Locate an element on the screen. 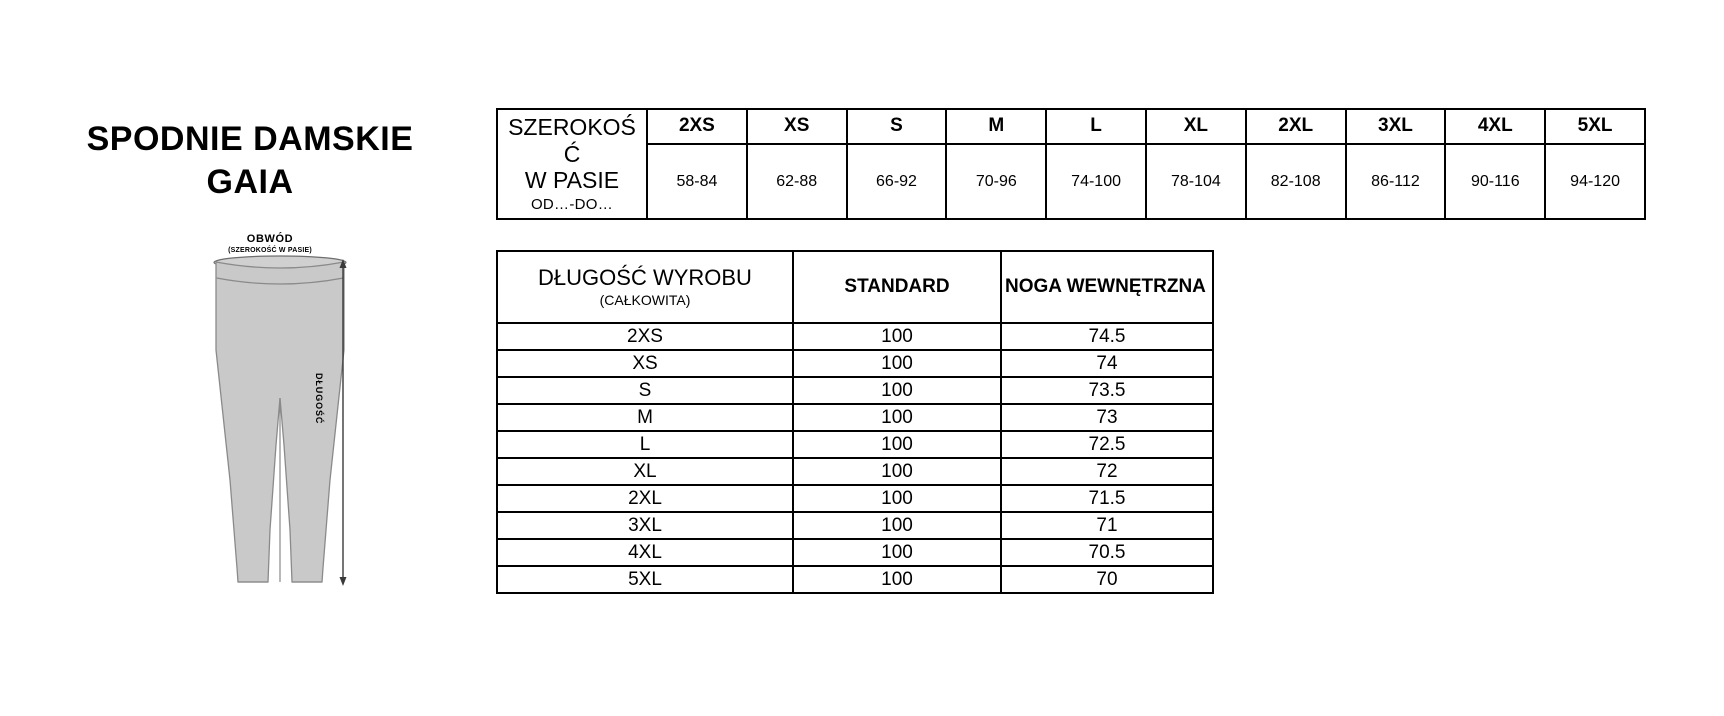 The height and width of the screenshot is (716, 1724). length-row-size: XL is located at coordinates (645, 471).